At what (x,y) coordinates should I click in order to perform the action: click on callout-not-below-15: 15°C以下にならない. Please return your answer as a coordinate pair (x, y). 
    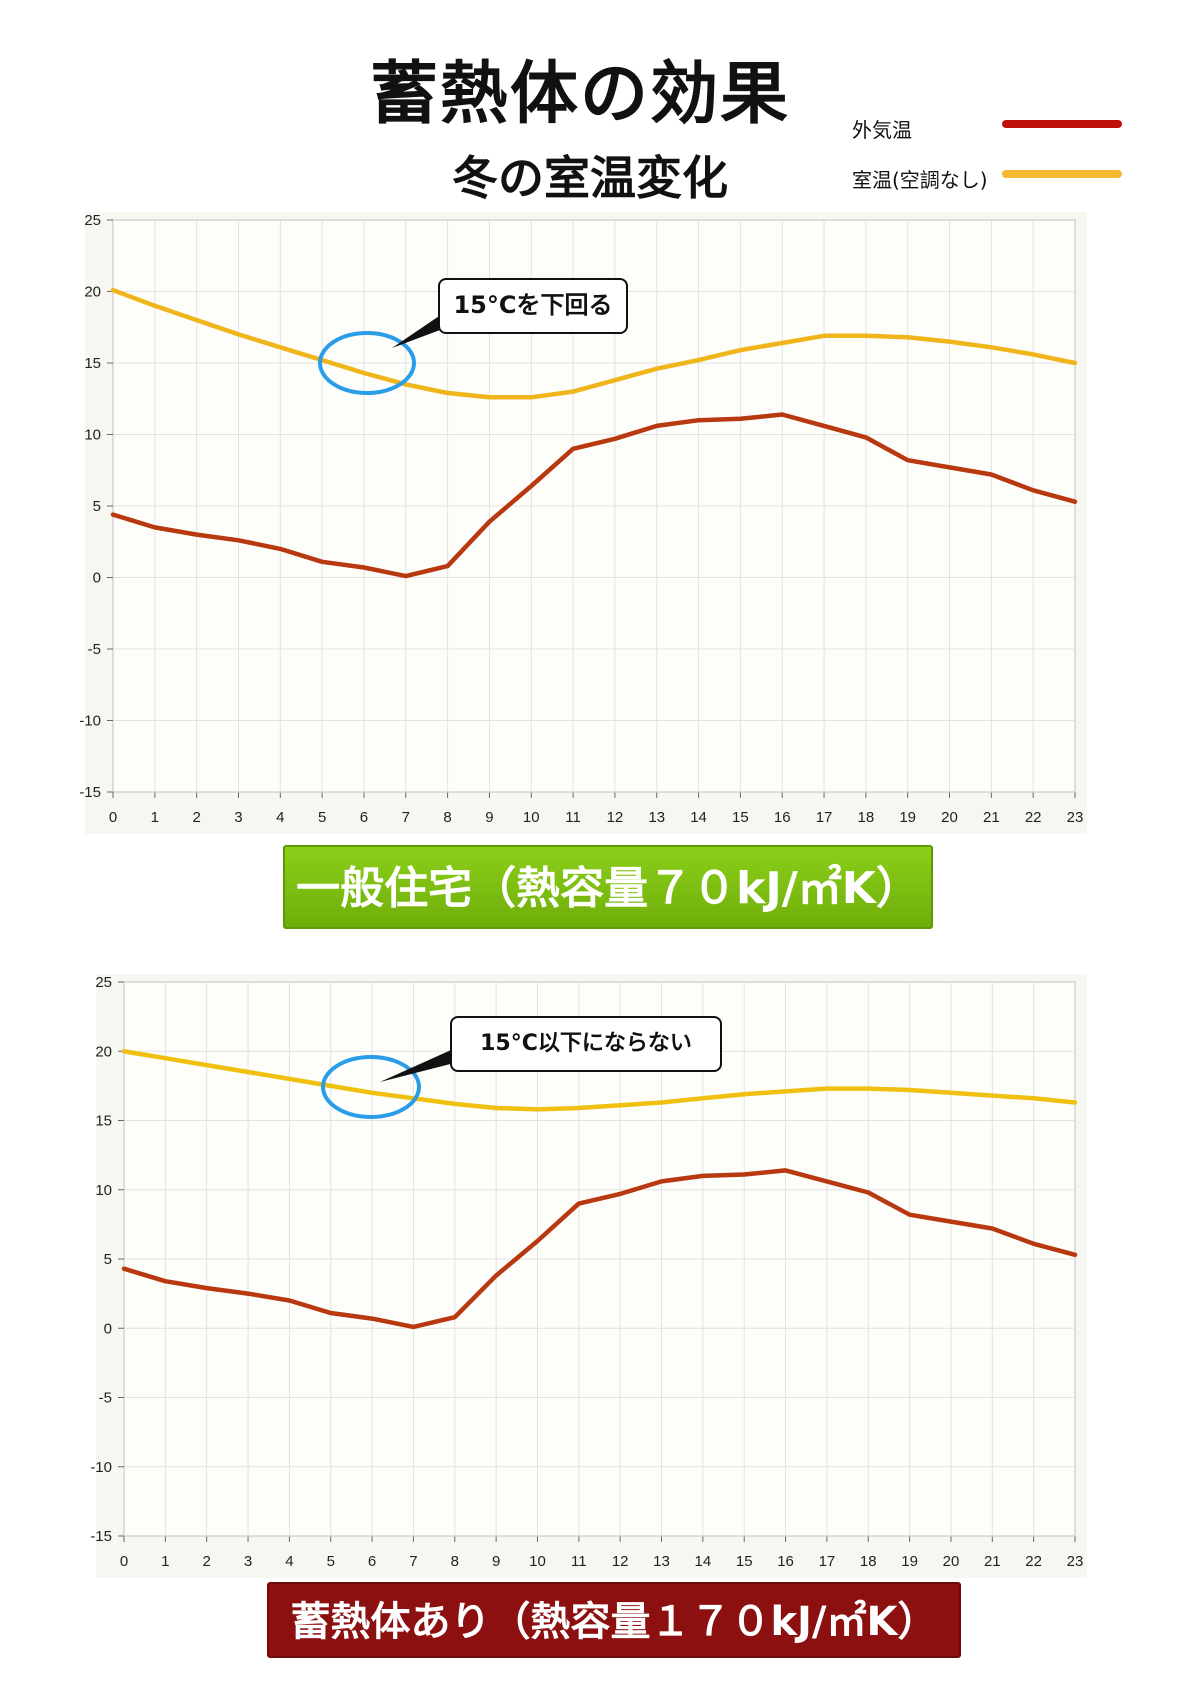
    Looking at the image, I should click on (586, 1044).